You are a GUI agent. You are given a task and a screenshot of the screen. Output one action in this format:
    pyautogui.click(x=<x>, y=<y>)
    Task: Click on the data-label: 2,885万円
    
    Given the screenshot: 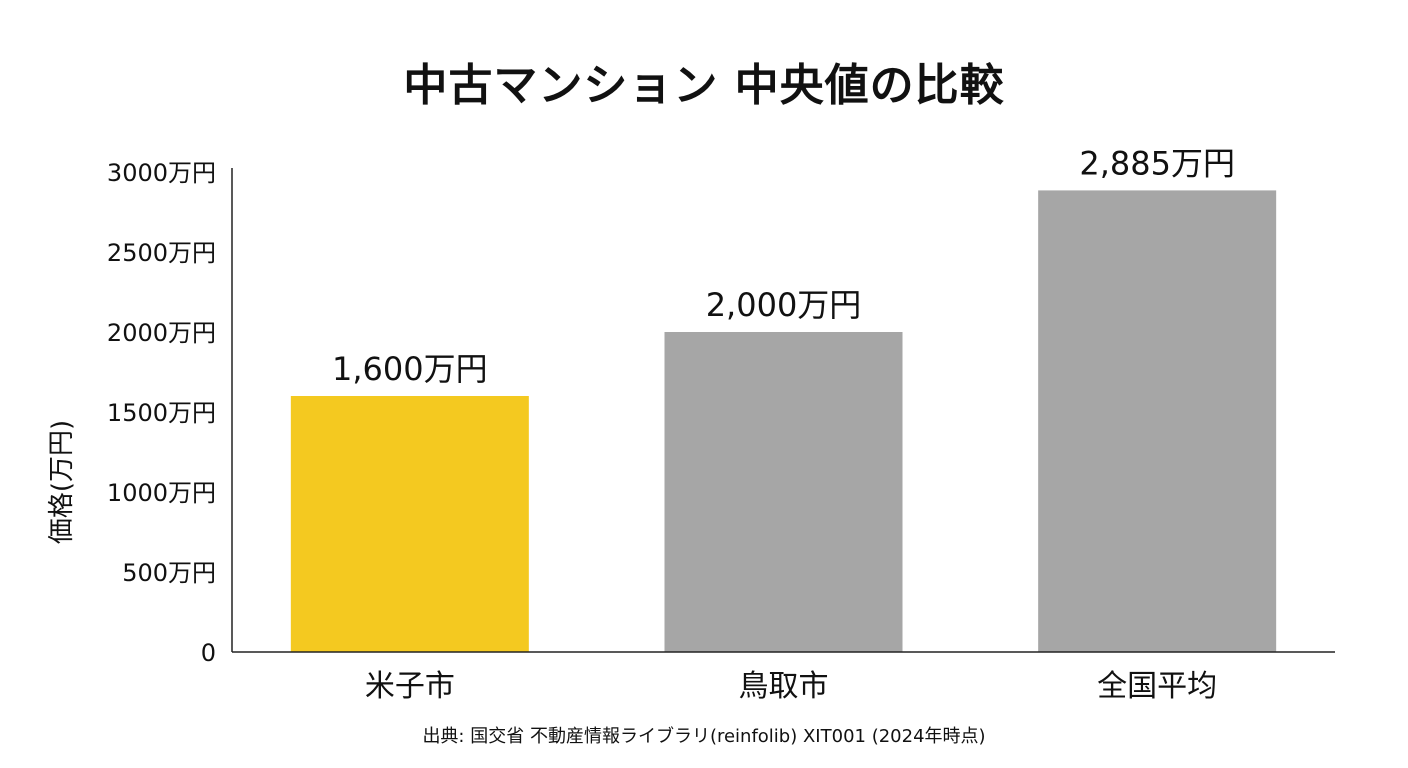 What is the action you would take?
    pyautogui.click(x=1157, y=163)
    